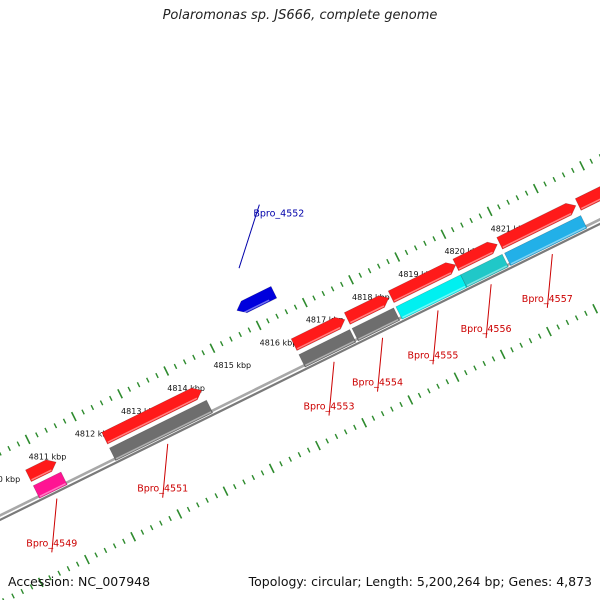  What do you see at coordinates (487, 276) in the screenshot?
I see `gene-feature-Bpro_4556-bevel` at bounding box center [487, 276].